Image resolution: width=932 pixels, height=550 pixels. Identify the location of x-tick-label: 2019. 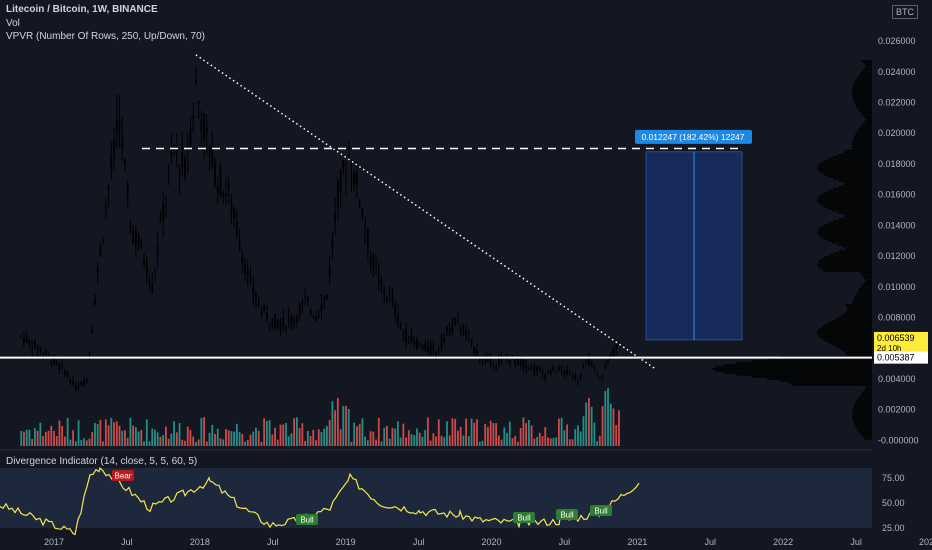
(346, 542).